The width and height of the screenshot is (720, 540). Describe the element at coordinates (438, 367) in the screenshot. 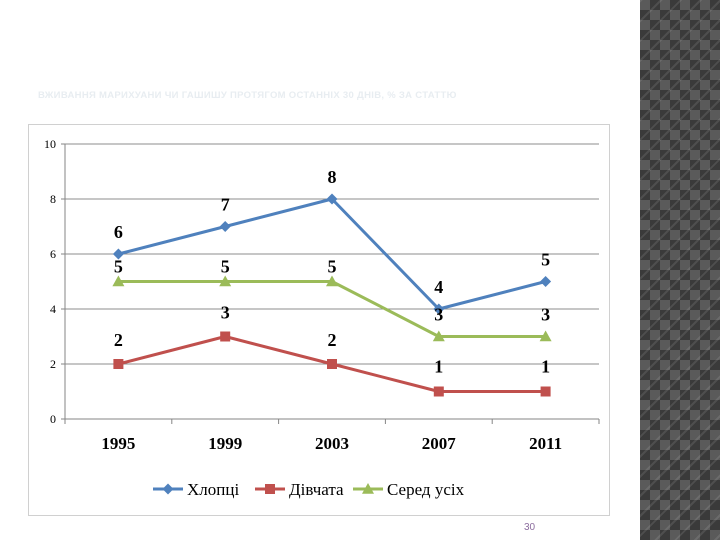

I see `series-1-label-3: 1` at that location.